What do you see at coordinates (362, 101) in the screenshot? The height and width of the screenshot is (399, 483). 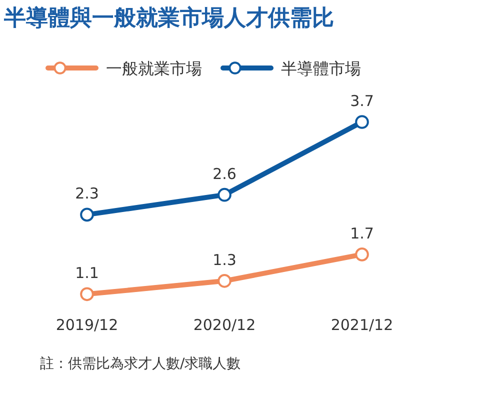 I see `data-label: 3.7` at bounding box center [362, 101].